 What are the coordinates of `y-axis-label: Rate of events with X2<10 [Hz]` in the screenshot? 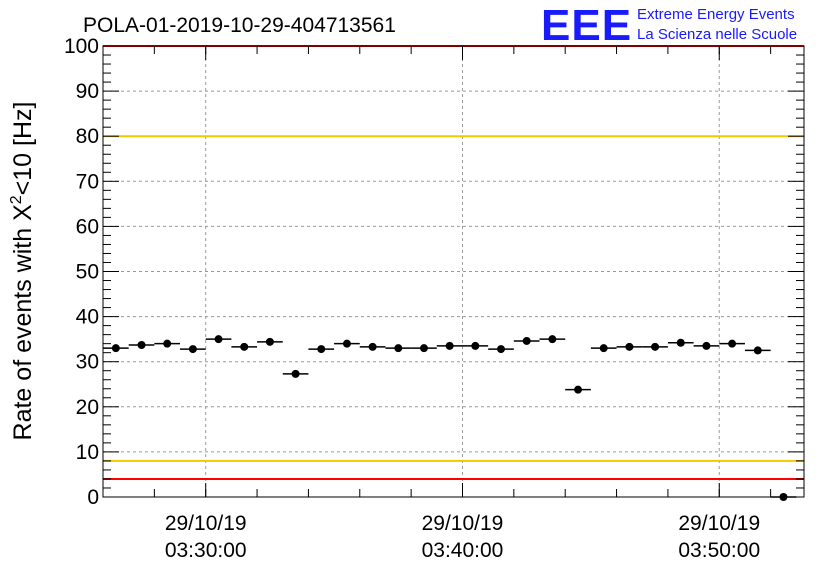 It's located at (22, 271).